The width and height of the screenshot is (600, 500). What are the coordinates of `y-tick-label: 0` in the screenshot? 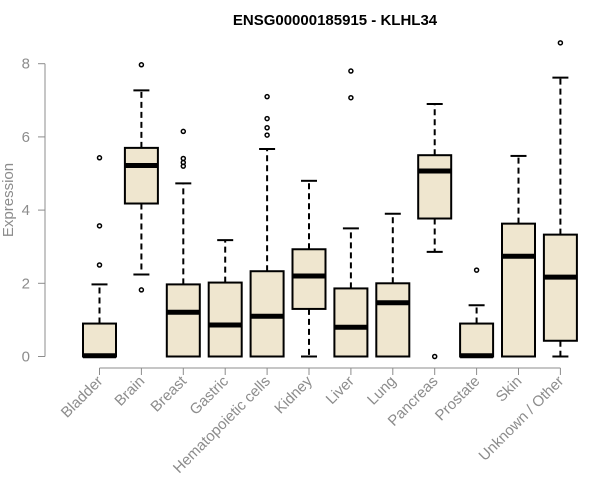 It's located at (26, 357).